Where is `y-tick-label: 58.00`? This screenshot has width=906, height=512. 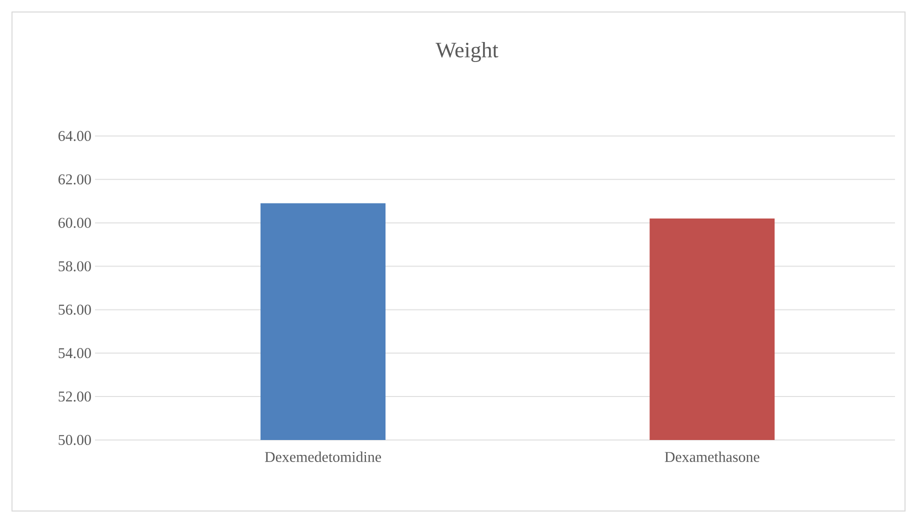
y-tick-label: 58.00 is located at coordinates (74, 266).